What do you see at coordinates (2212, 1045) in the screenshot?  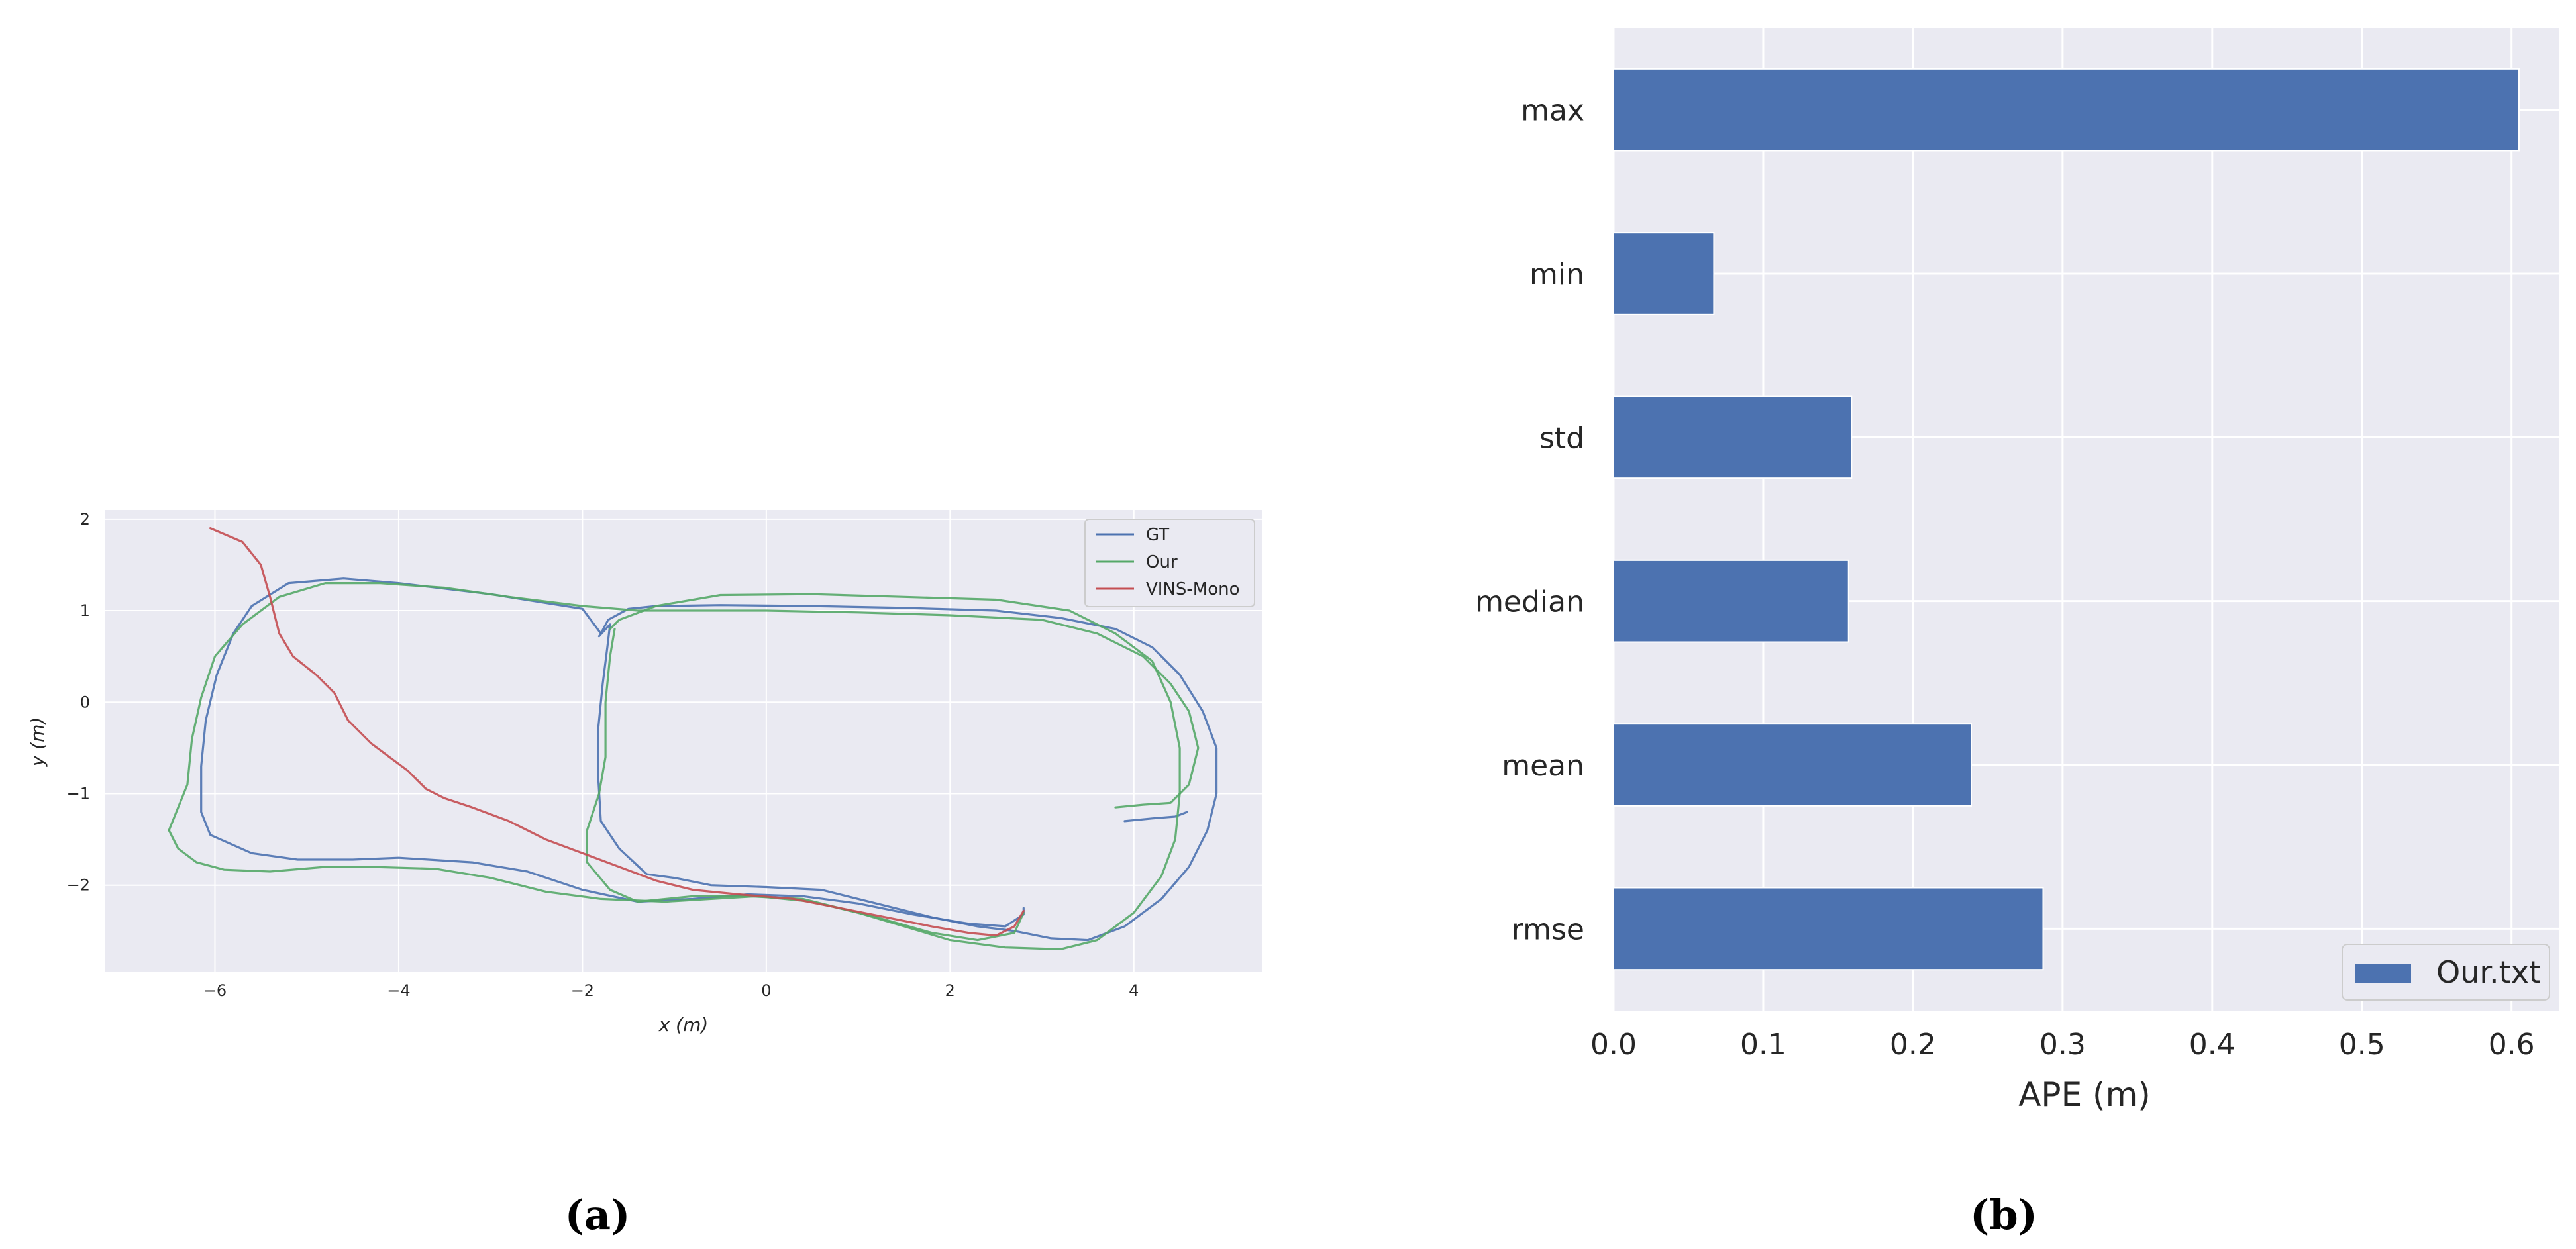 I see `x-tick-label: 0.4` at bounding box center [2212, 1045].